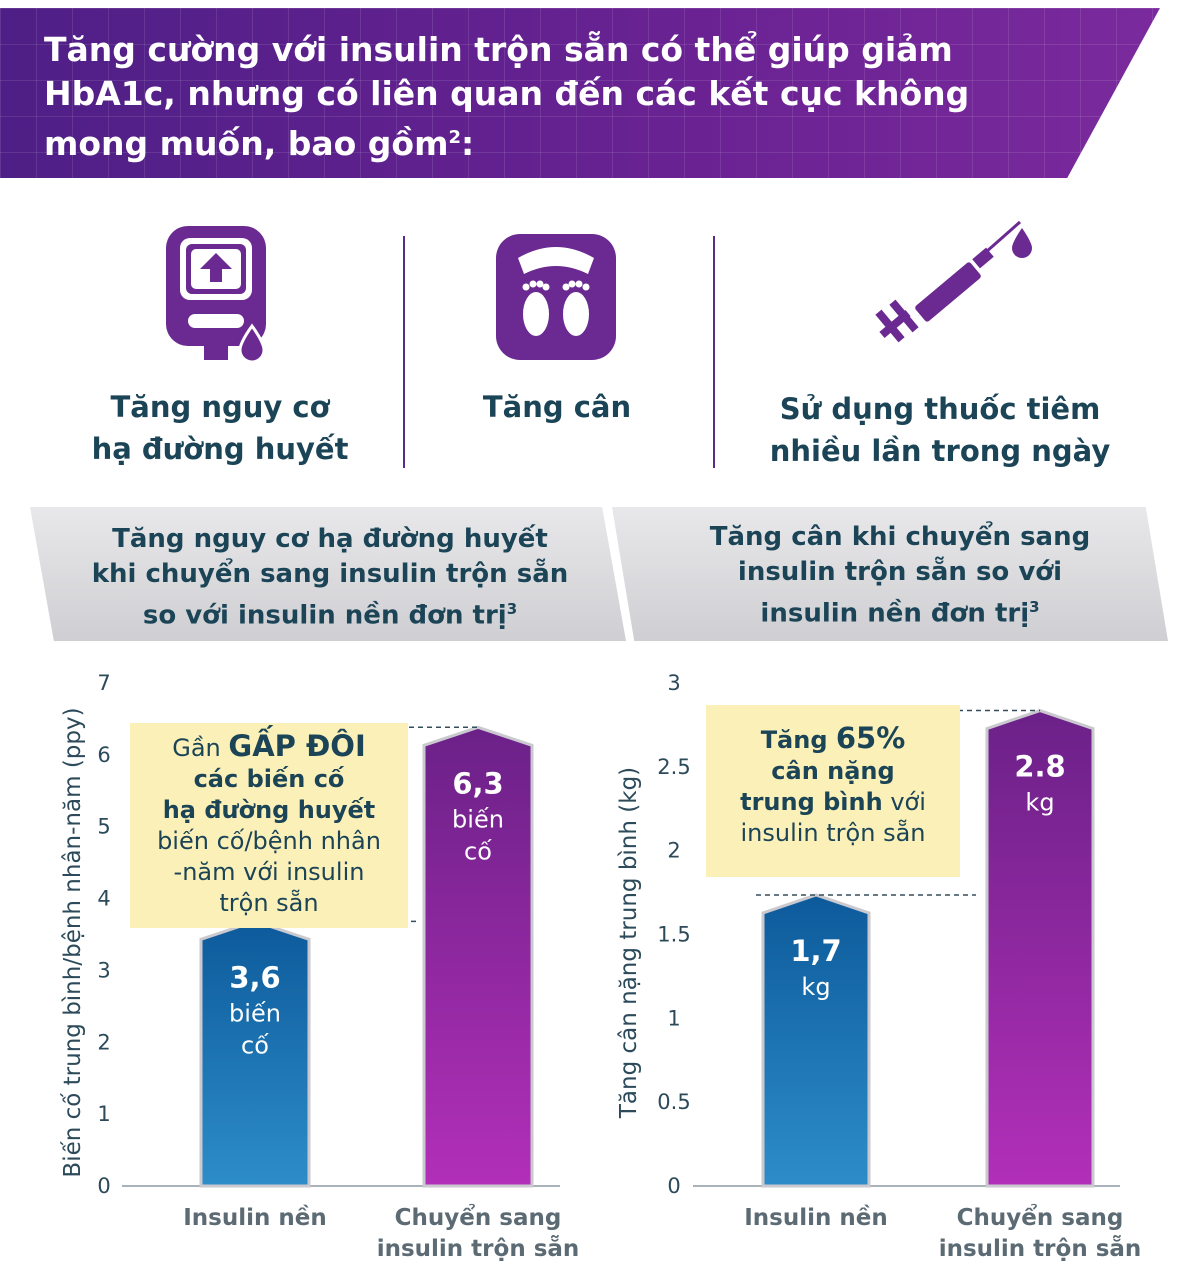 Image resolution: width=1200 pixels, height=1280 pixels. What do you see at coordinates (815, 951) in the screenshot?
I see `chart2-bar-value-0: 1,7` at bounding box center [815, 951].